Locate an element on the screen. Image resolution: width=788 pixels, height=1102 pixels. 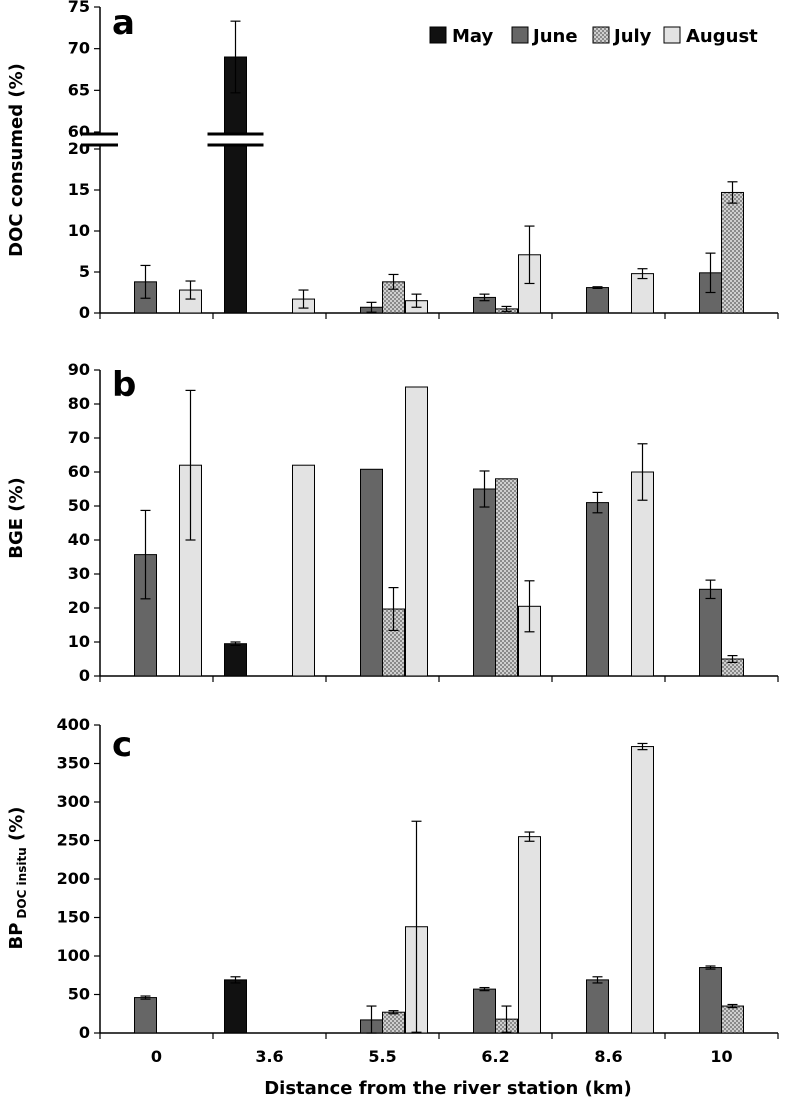
y-tick-label-c: 200 is located at coordinates (73, 878).